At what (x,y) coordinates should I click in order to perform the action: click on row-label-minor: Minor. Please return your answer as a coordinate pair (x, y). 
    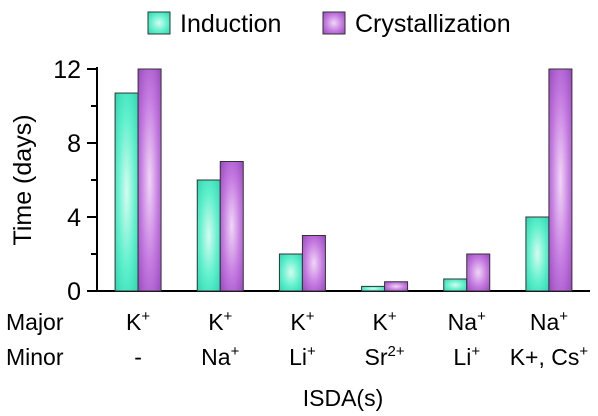
    Looking at the image, I should click on (35, 357).